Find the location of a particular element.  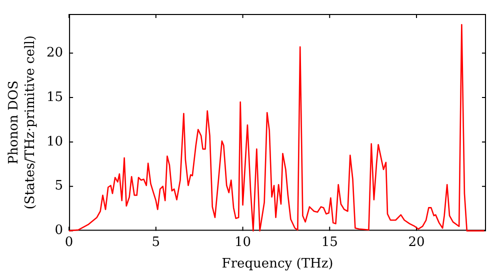

y-tick-label: 0 is located at coordinates (59, 230).